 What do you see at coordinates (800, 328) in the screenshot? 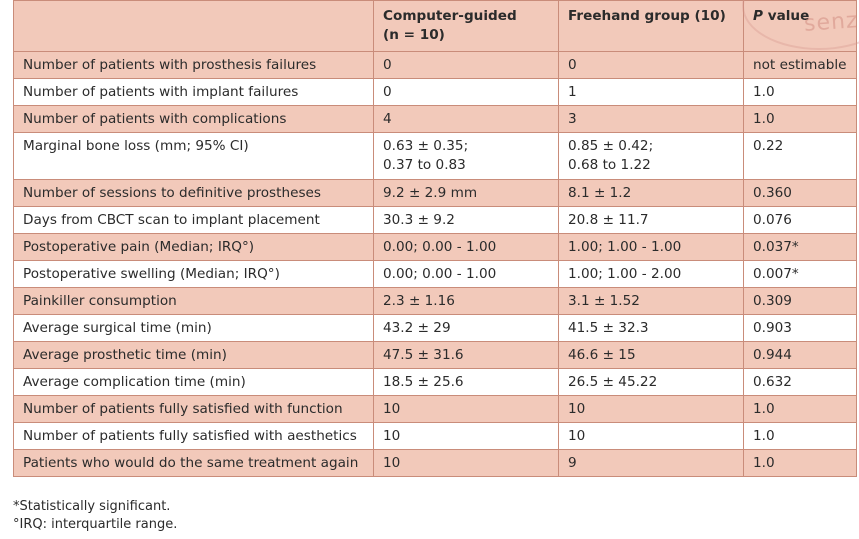
I see `row-p-value: 0.903` at bounding box center [800, 328].